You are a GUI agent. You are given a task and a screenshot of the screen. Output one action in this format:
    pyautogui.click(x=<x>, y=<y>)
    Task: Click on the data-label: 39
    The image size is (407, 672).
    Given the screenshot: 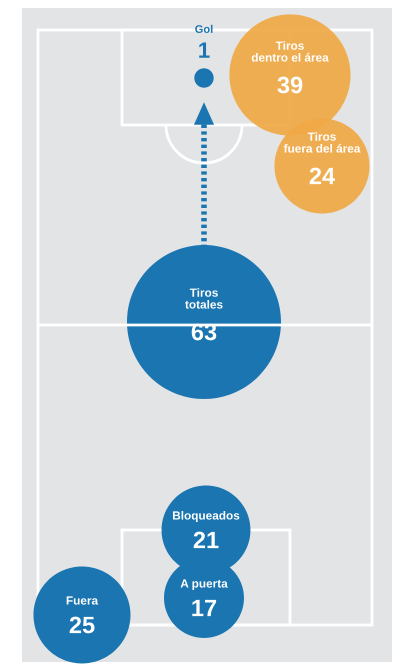 What is the action you would take?
    pyautogui.click(x=289, y=85)
    